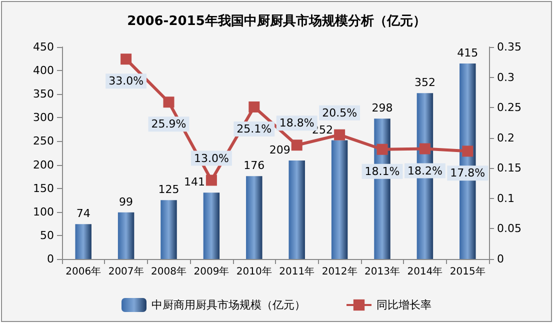 This screenshot has height=323, width=553. I want to click on y-tick-label: 350, so click(43, 94).